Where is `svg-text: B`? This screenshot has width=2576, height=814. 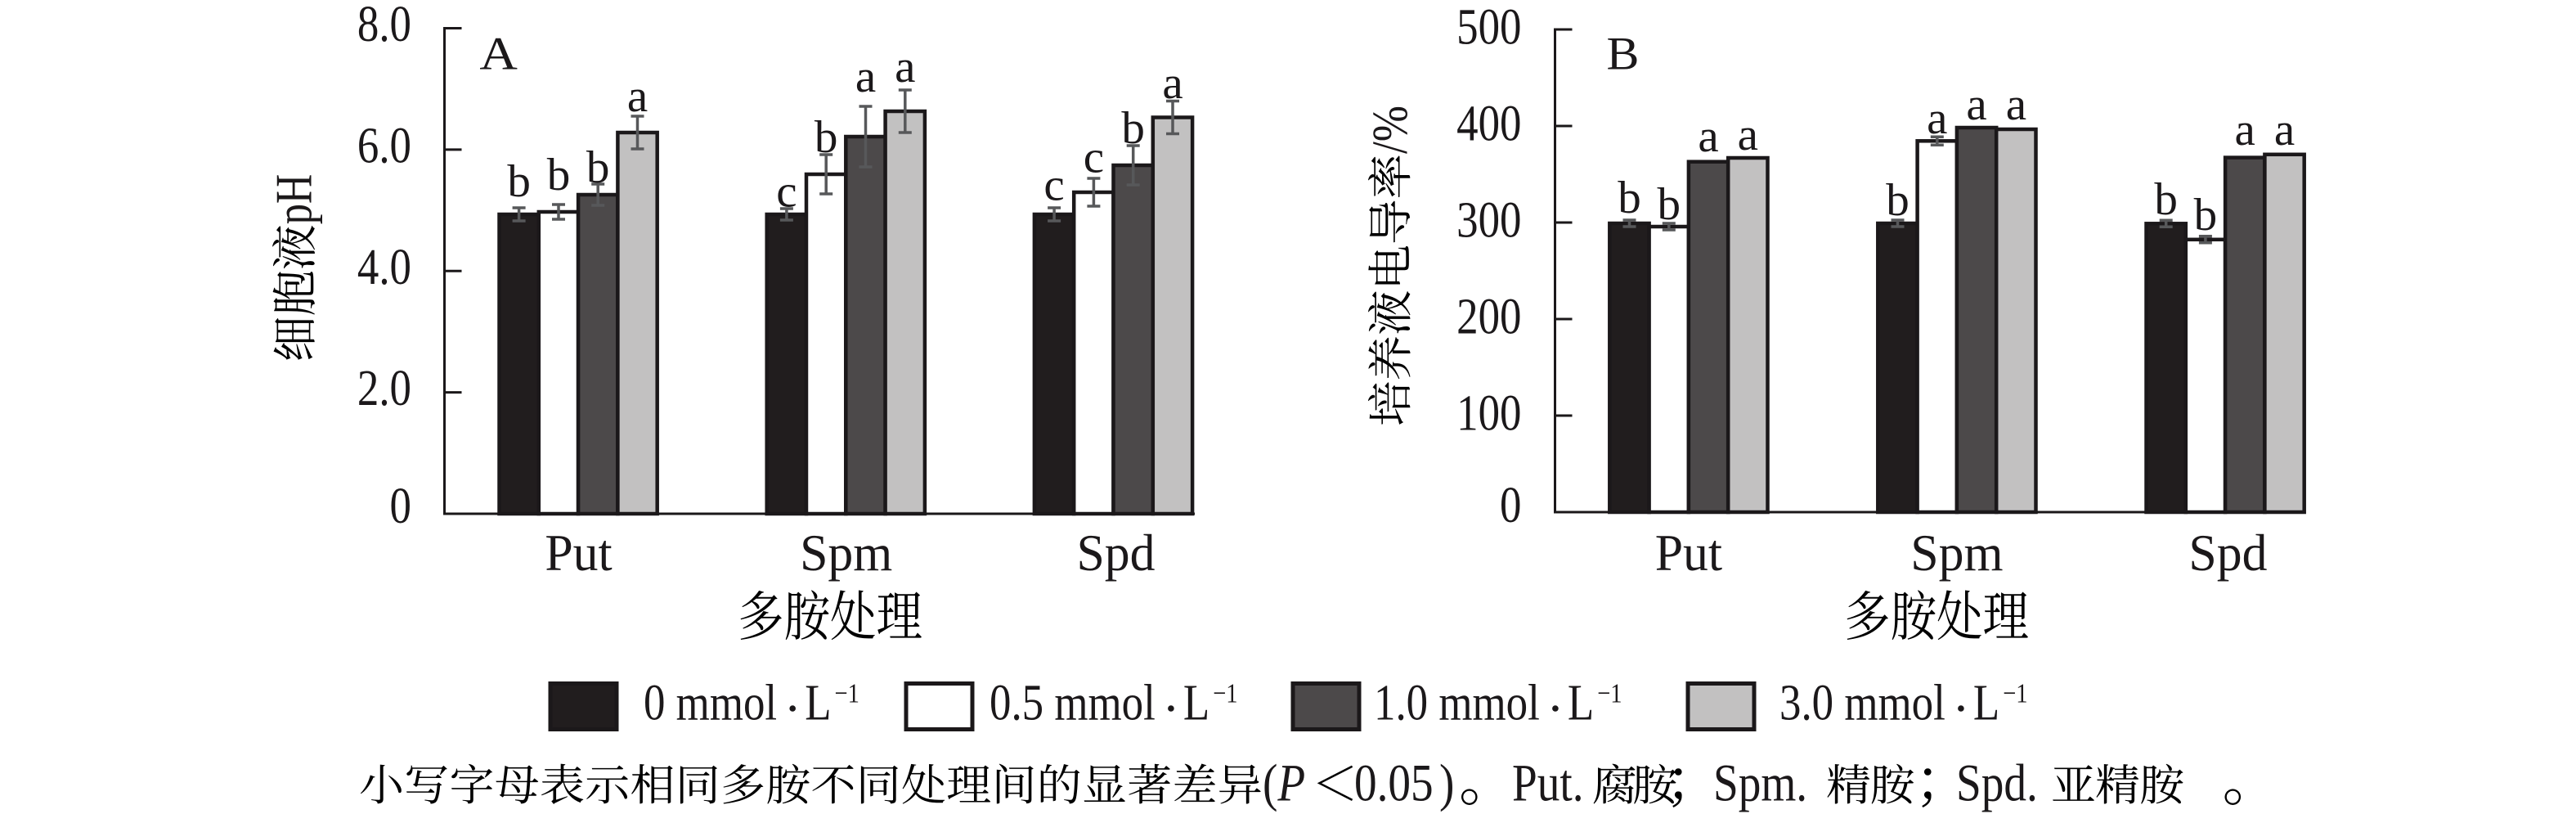
svg-text: B is located at coordinates (1623, 53).